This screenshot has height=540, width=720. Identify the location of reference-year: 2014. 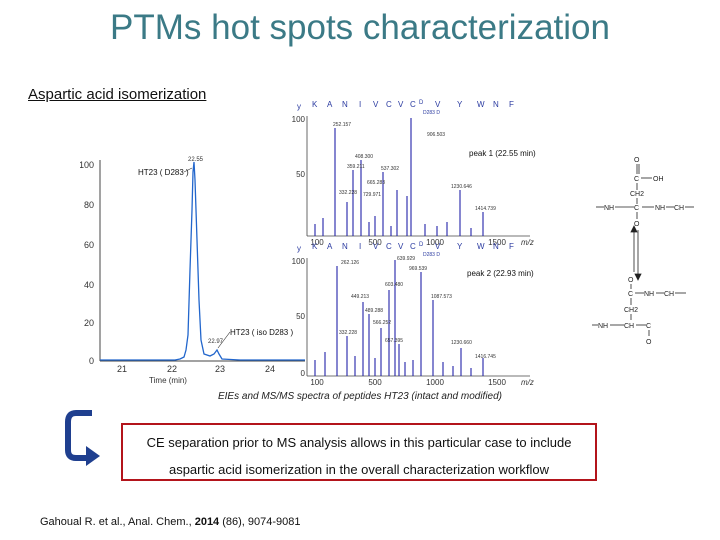
(207, 522).